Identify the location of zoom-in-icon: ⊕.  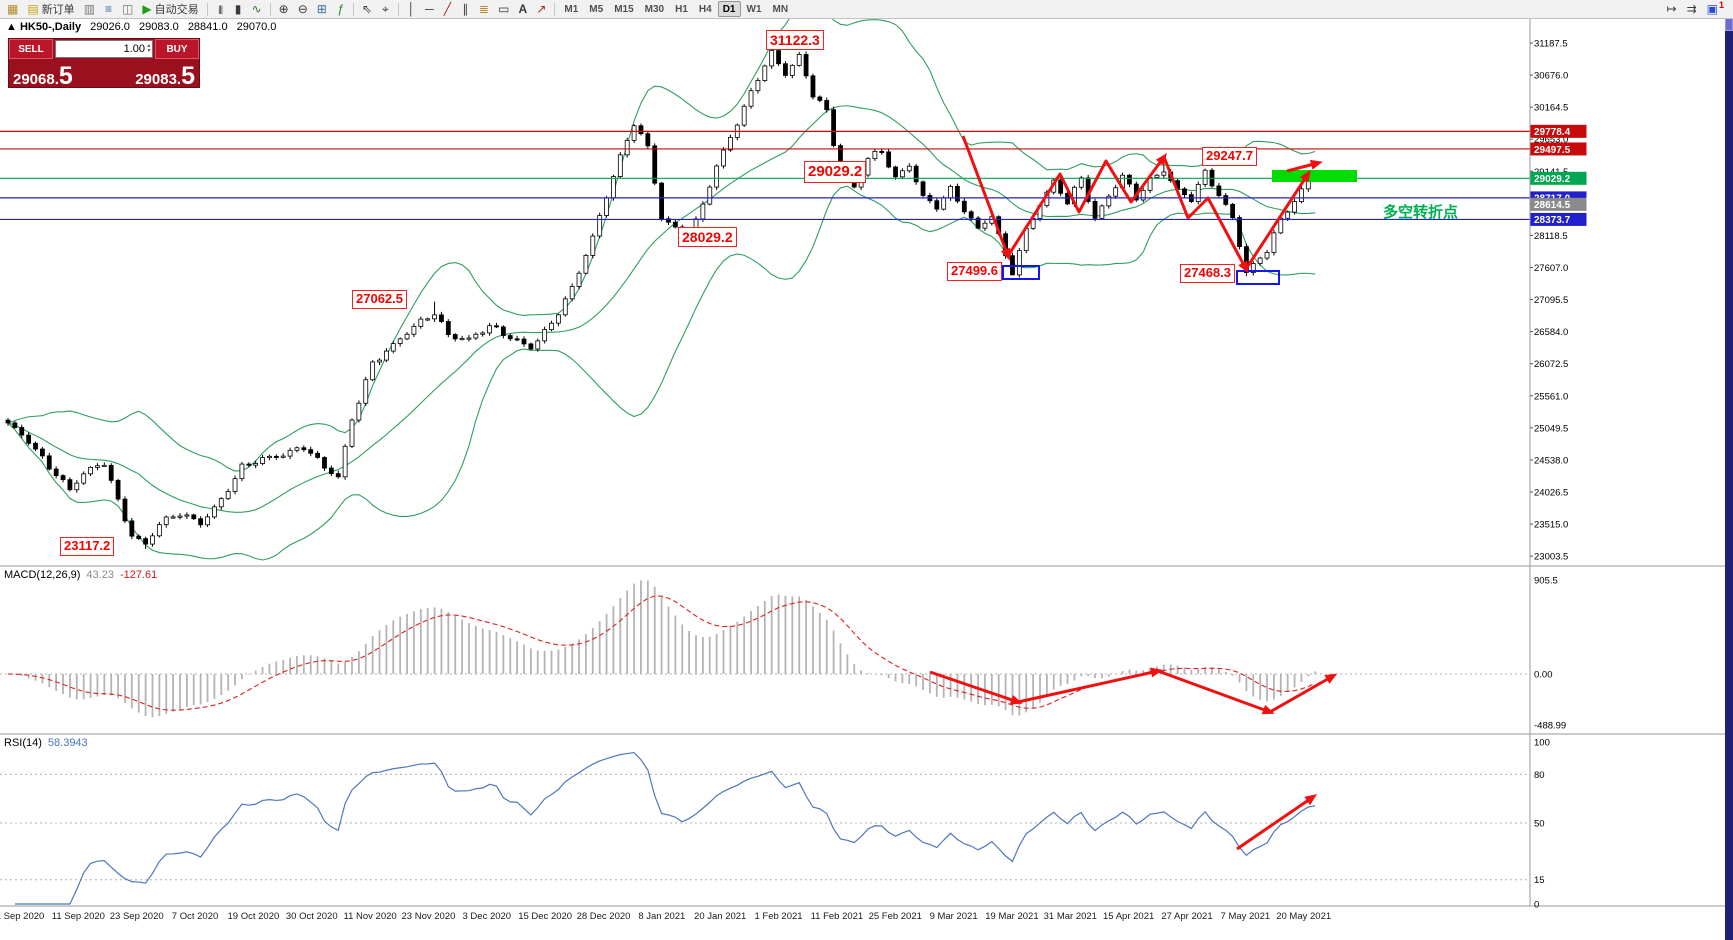
(283, 9).